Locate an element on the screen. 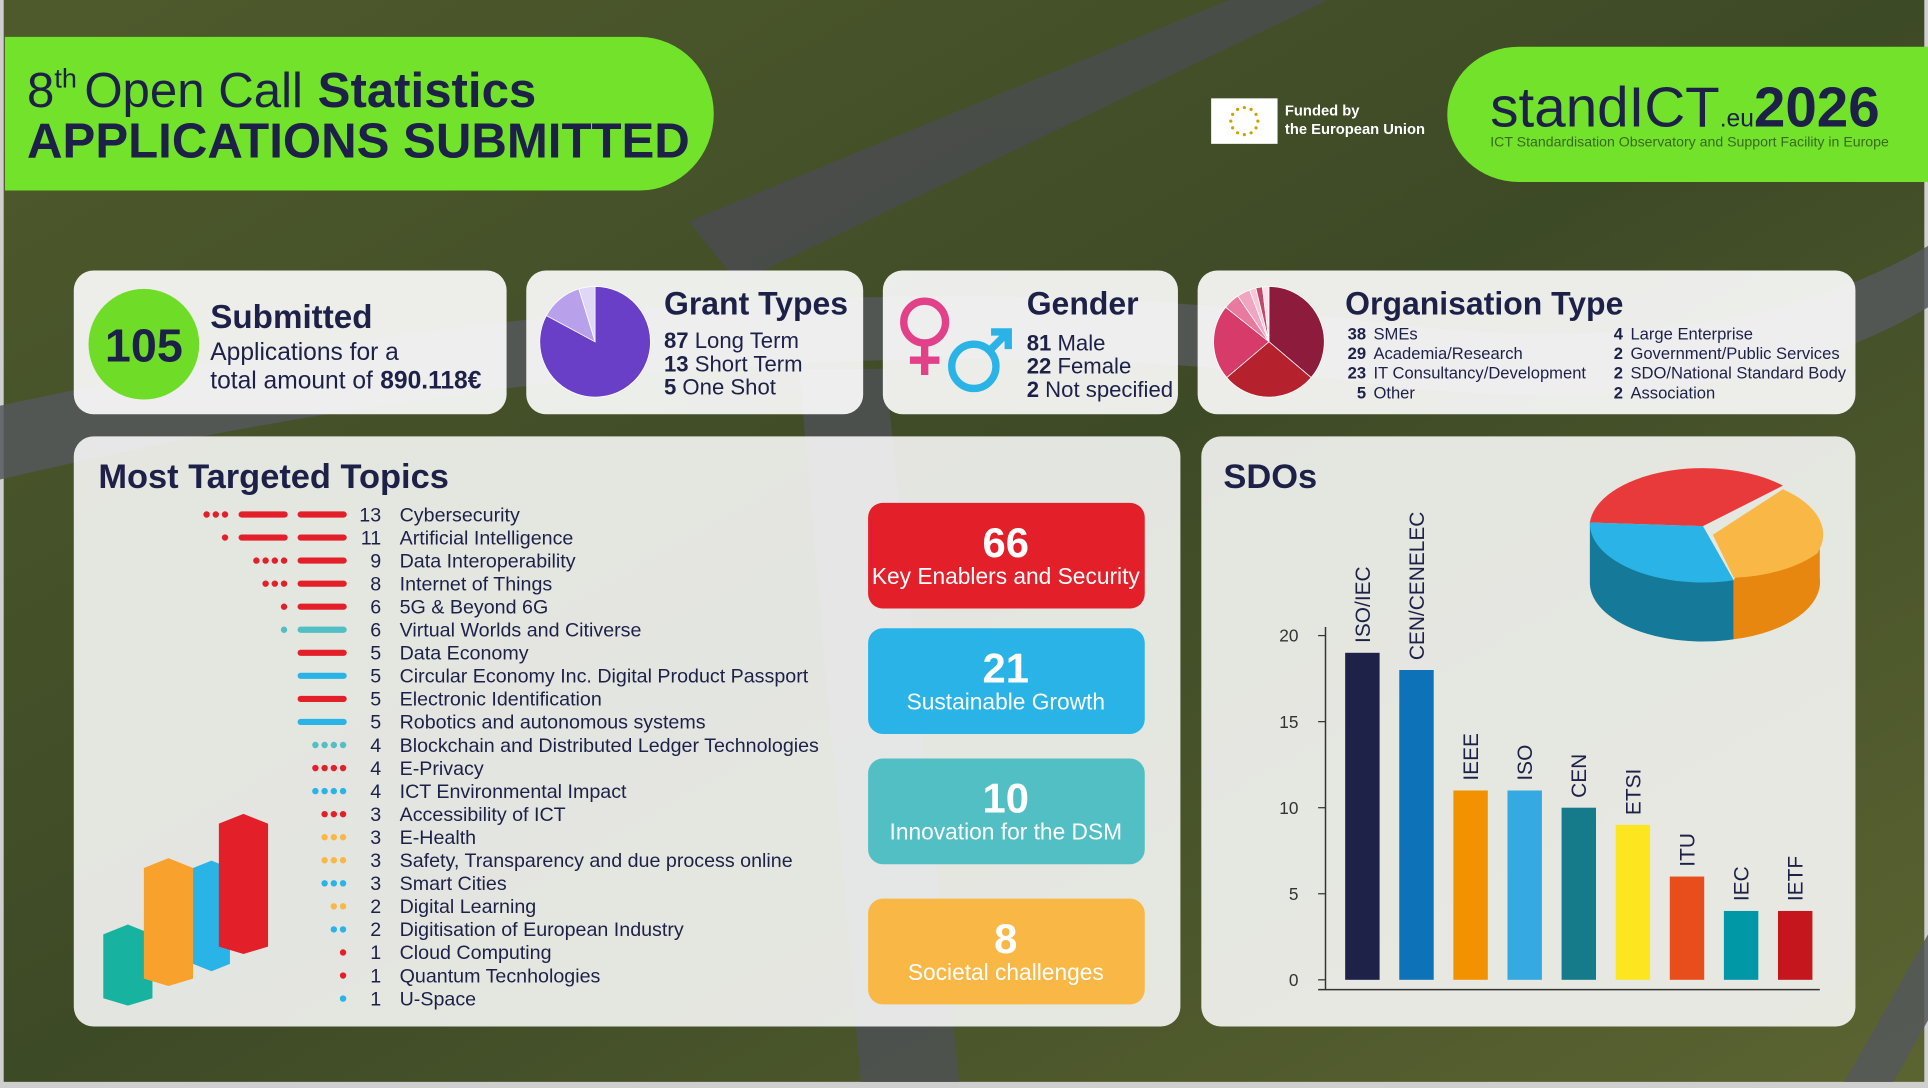  y-tick-label: 10 is located at coordinates (1288, 808).